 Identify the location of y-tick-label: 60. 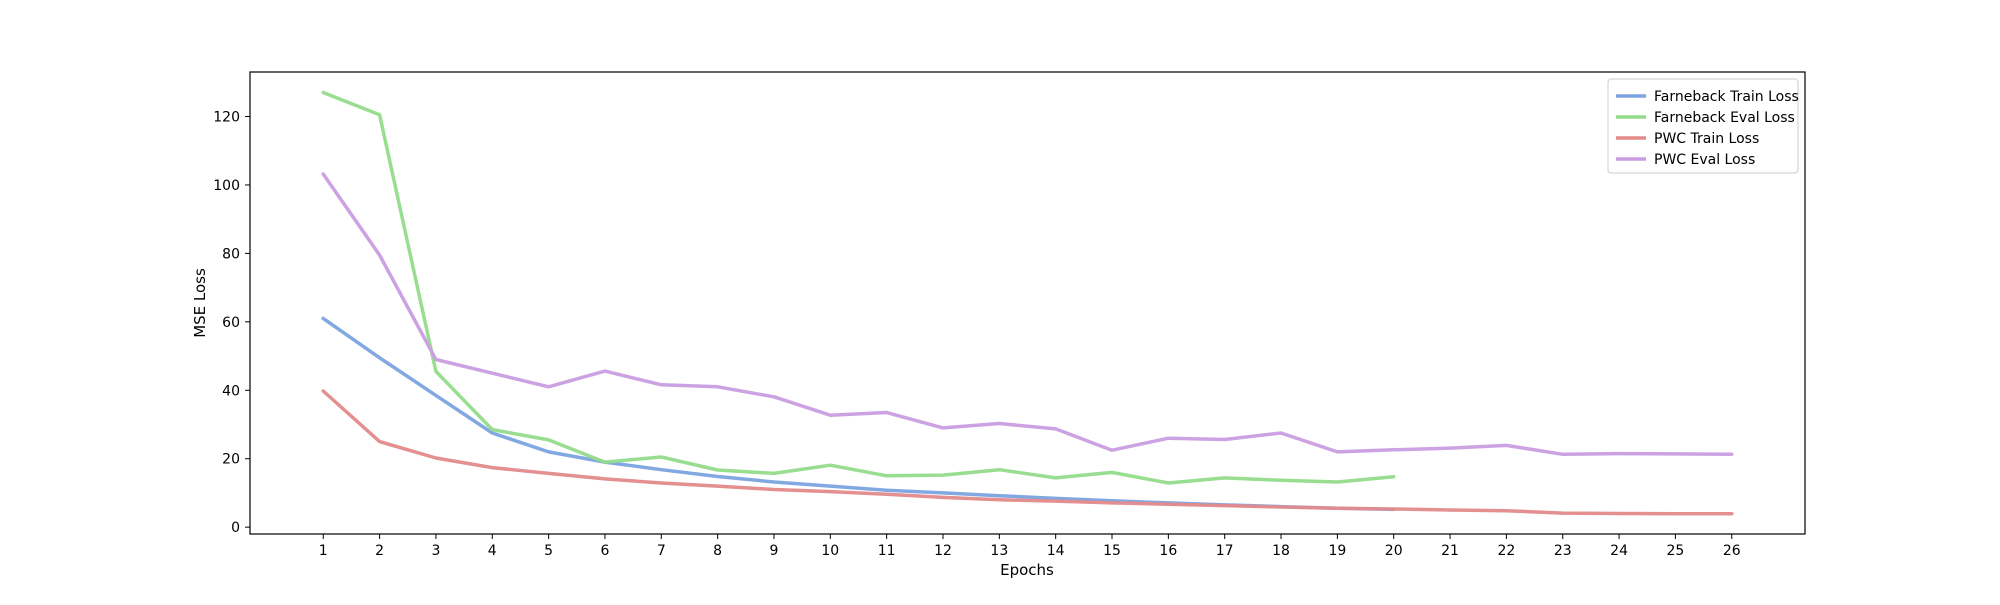
(231, 323).